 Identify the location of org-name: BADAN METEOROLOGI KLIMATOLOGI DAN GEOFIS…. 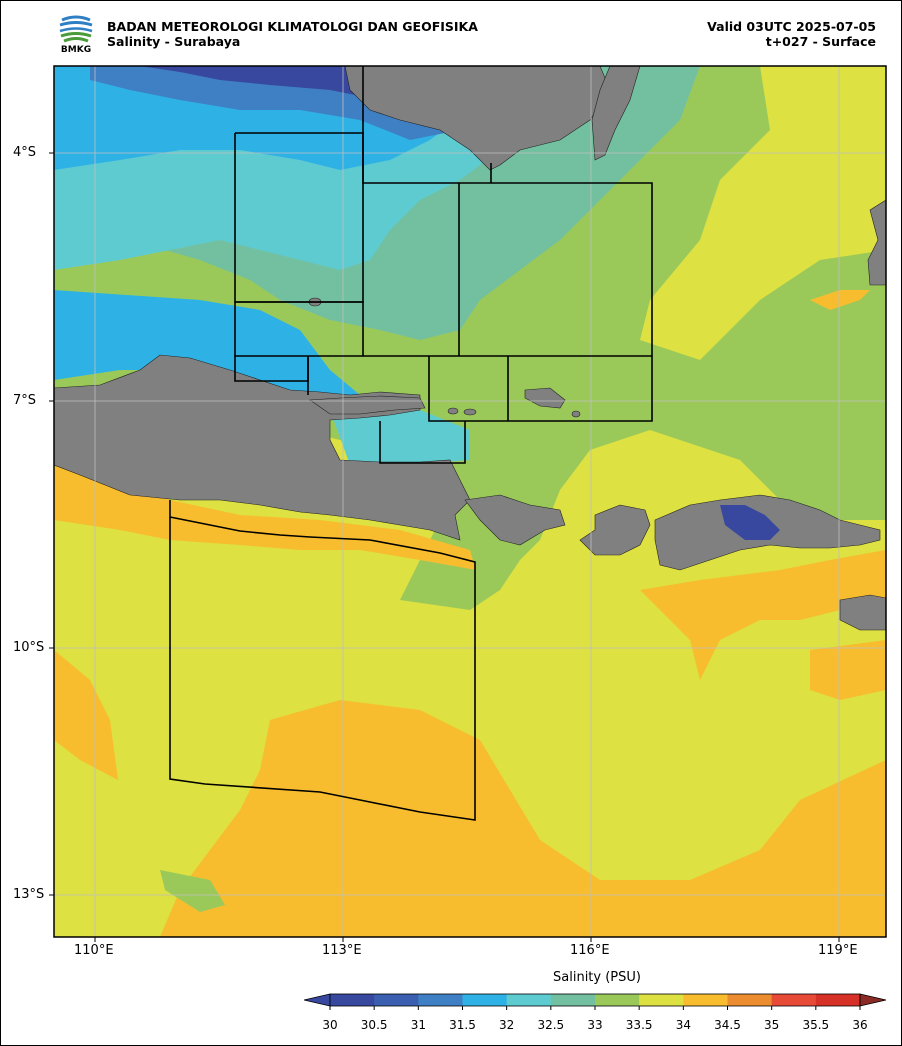
(292, 26).